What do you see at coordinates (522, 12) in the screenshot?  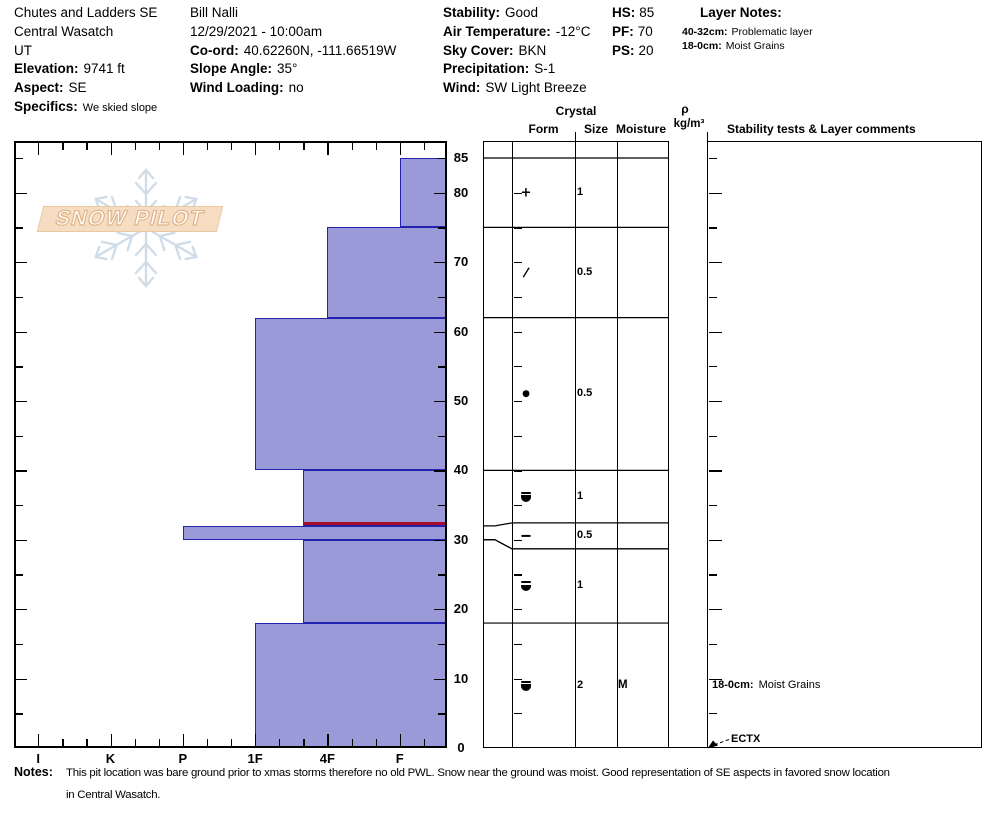 I see `stability-value: Good` at bounding box center [522, 12].